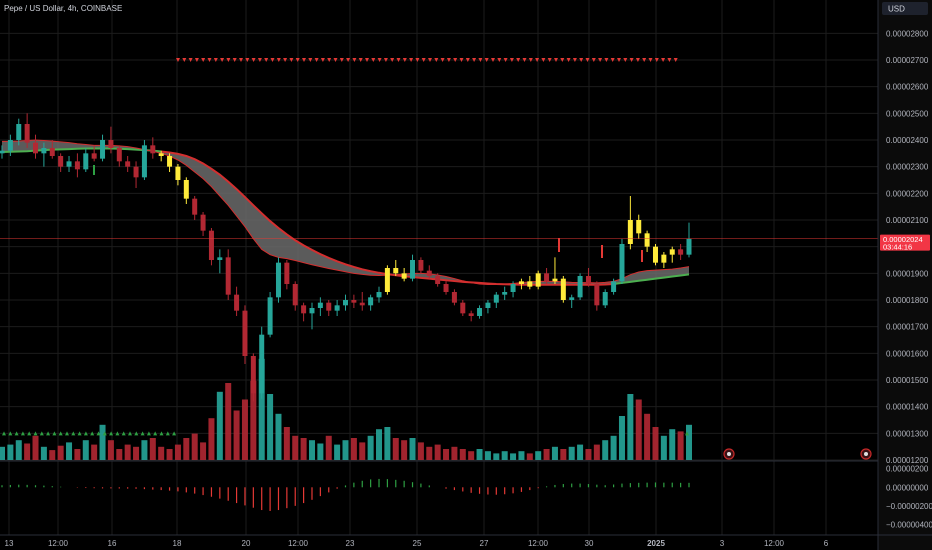 Image resolution: width=932 pixels, height=550 pixels. What do you see at coordinates (112, 543) in the screenshot?
I see `time-tick-label: 16` at bounding box center [112, 543].